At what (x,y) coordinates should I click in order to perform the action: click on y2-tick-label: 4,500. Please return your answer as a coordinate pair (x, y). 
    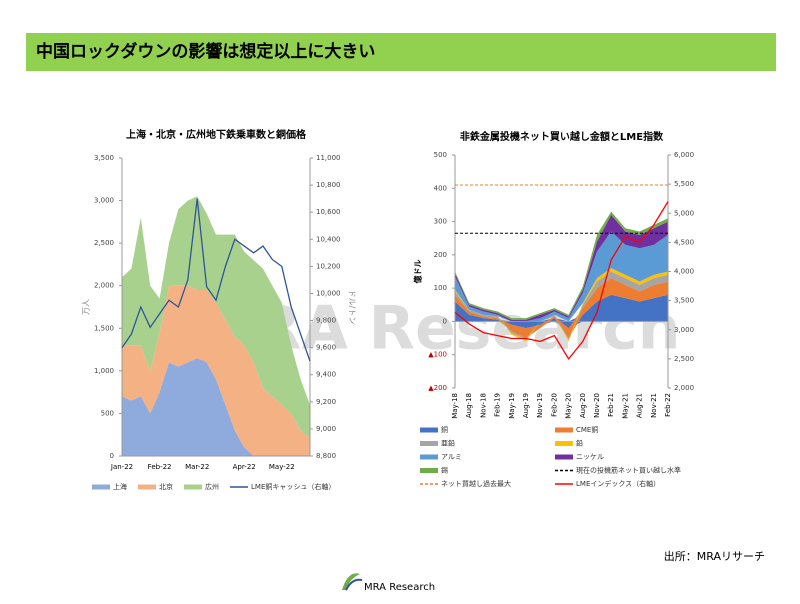
    Looking at the image, I should click on (684, 242).